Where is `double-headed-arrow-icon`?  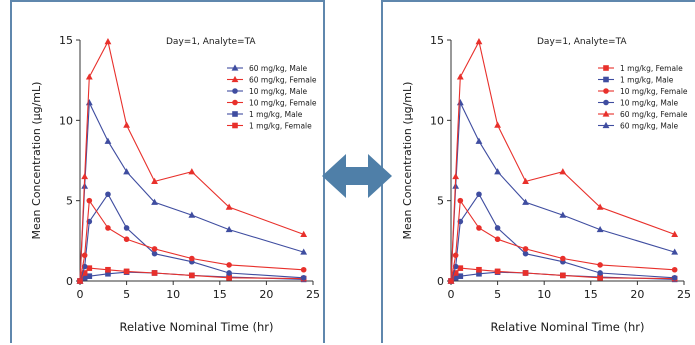
double-headed-arrow-icon is located at coordinates (357, 176).